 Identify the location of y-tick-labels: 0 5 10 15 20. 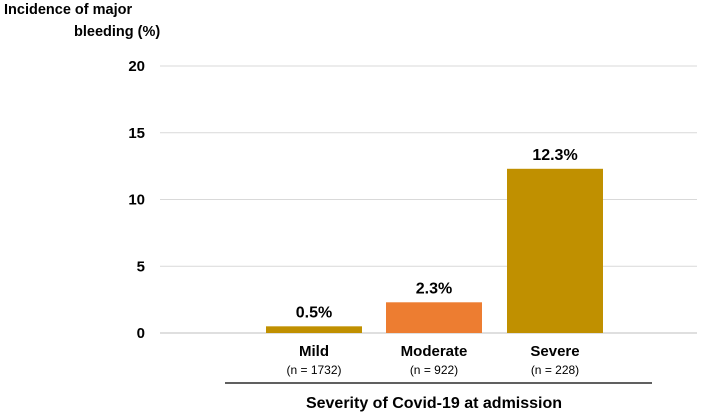
(136, 200).